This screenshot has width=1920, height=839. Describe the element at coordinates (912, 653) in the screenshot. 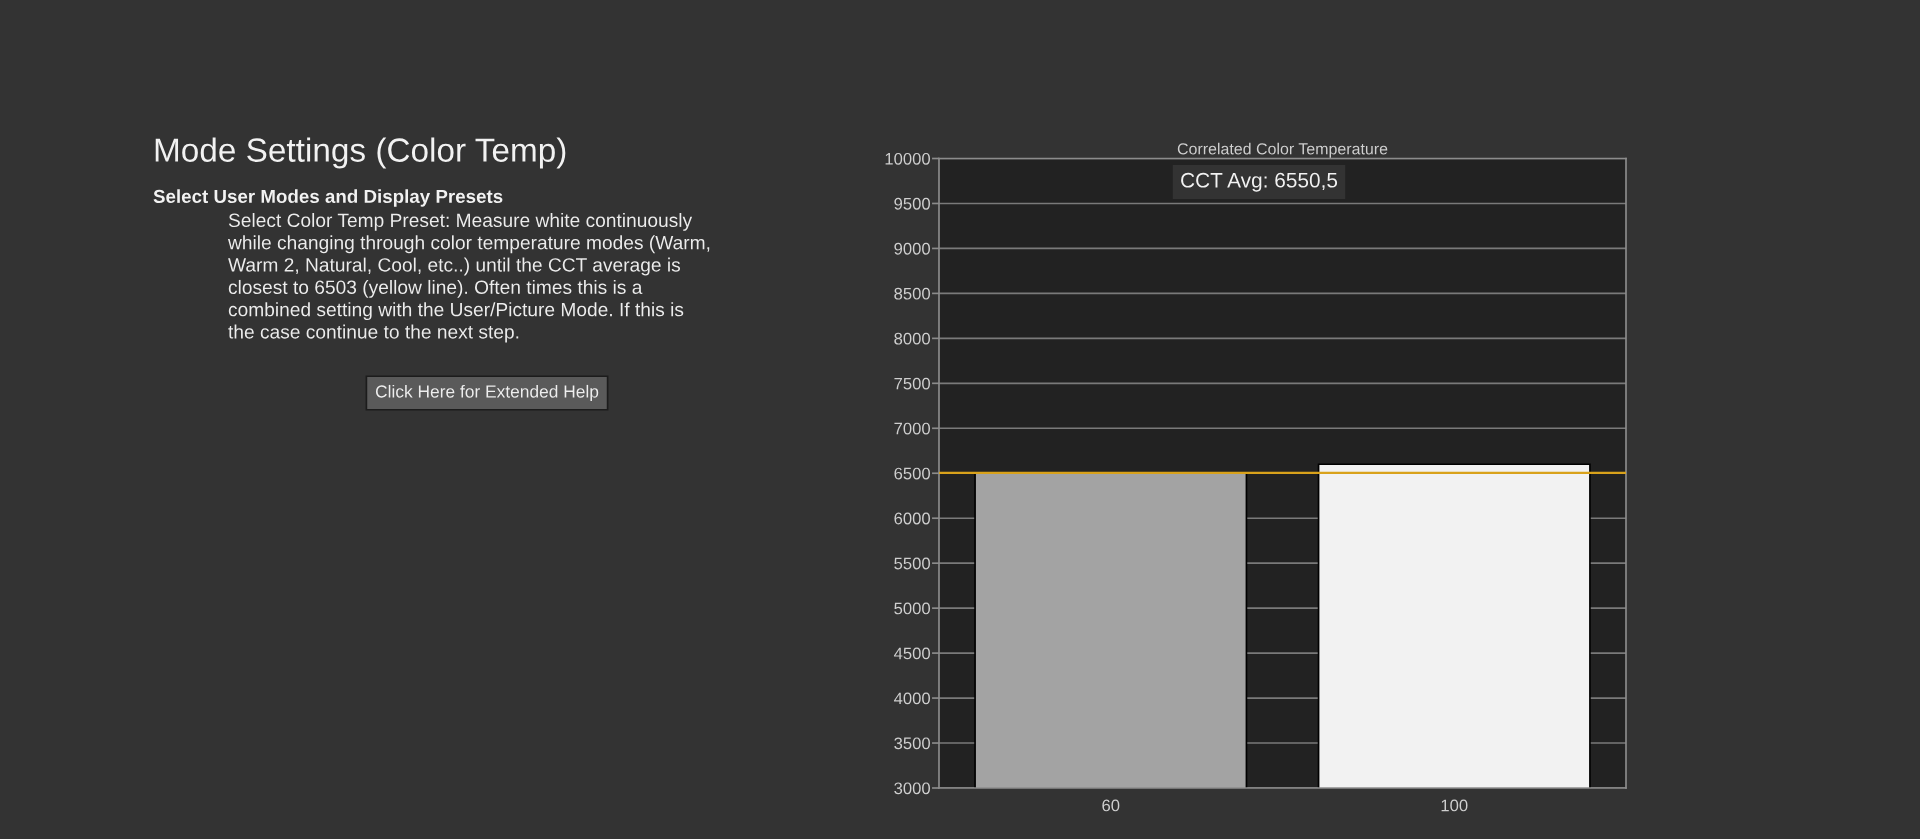

I see `y-tick-label: 4500` at that location.